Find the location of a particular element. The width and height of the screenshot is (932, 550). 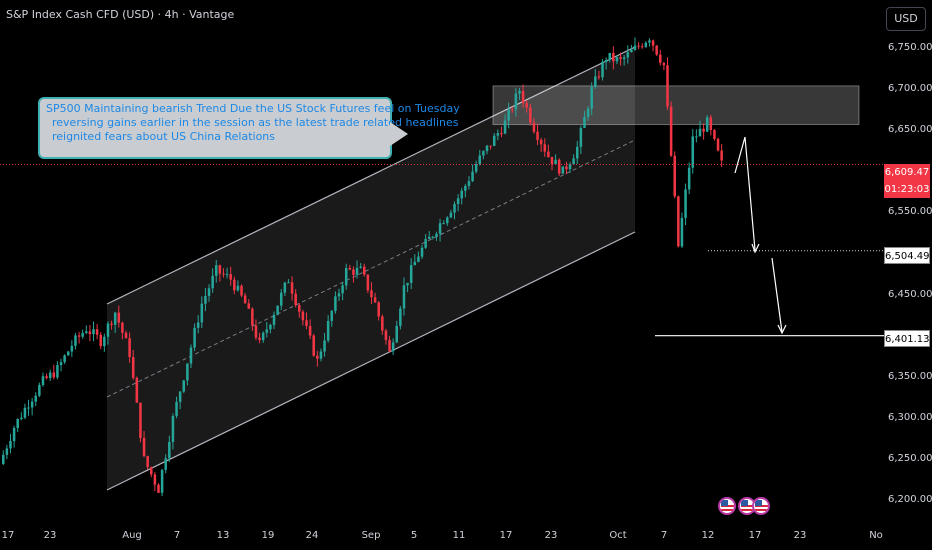

currency-button: USD is located at coordinates (906, 19).